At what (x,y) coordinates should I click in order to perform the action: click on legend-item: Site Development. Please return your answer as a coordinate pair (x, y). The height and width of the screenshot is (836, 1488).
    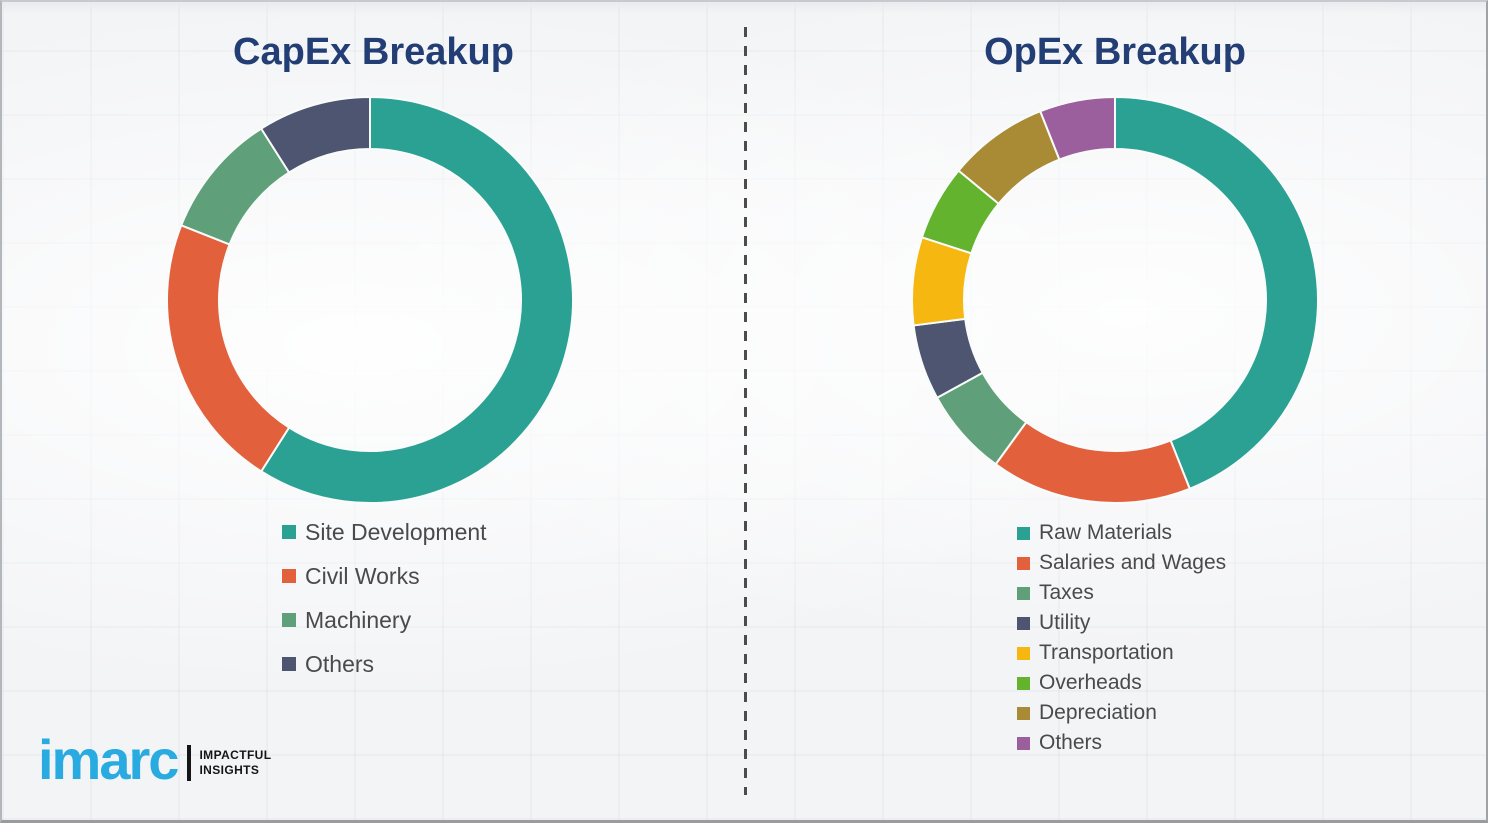
    Looking at the image, I should click on (384, 532).